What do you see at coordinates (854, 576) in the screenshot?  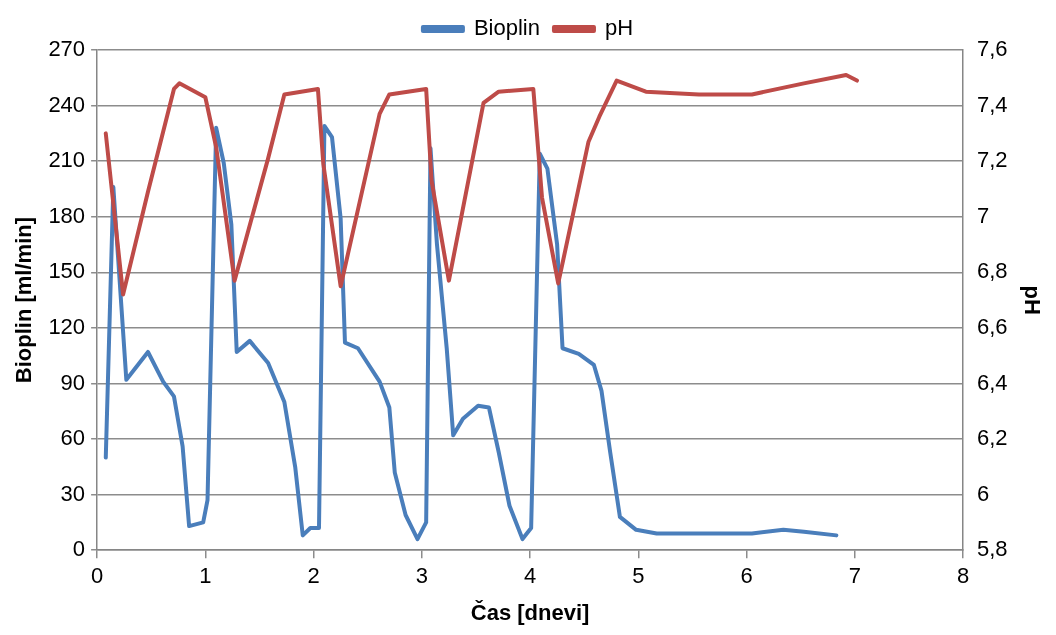 I see `x-tick-label: 7` at bounding box center [854, 576].